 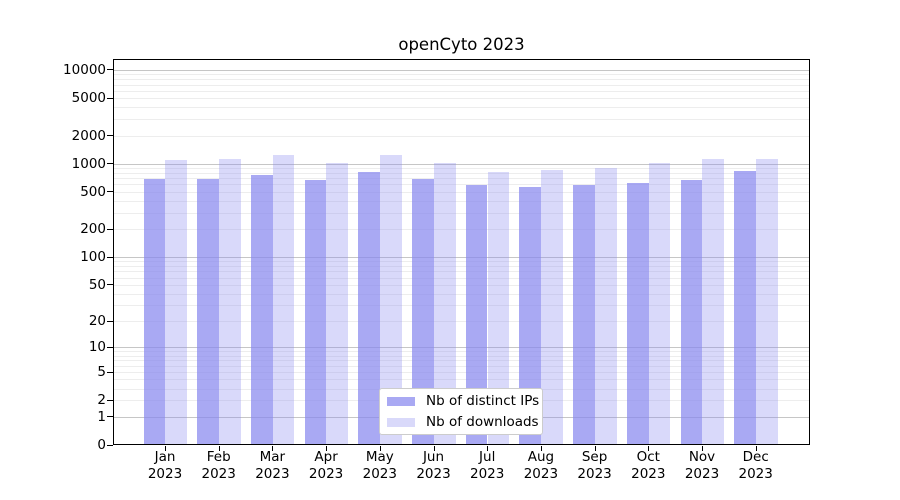 What do you see at coordinates (637, 313) in the screenshot?
I see `bar-distinct-ips-oct` at bounding box center [637, 313].